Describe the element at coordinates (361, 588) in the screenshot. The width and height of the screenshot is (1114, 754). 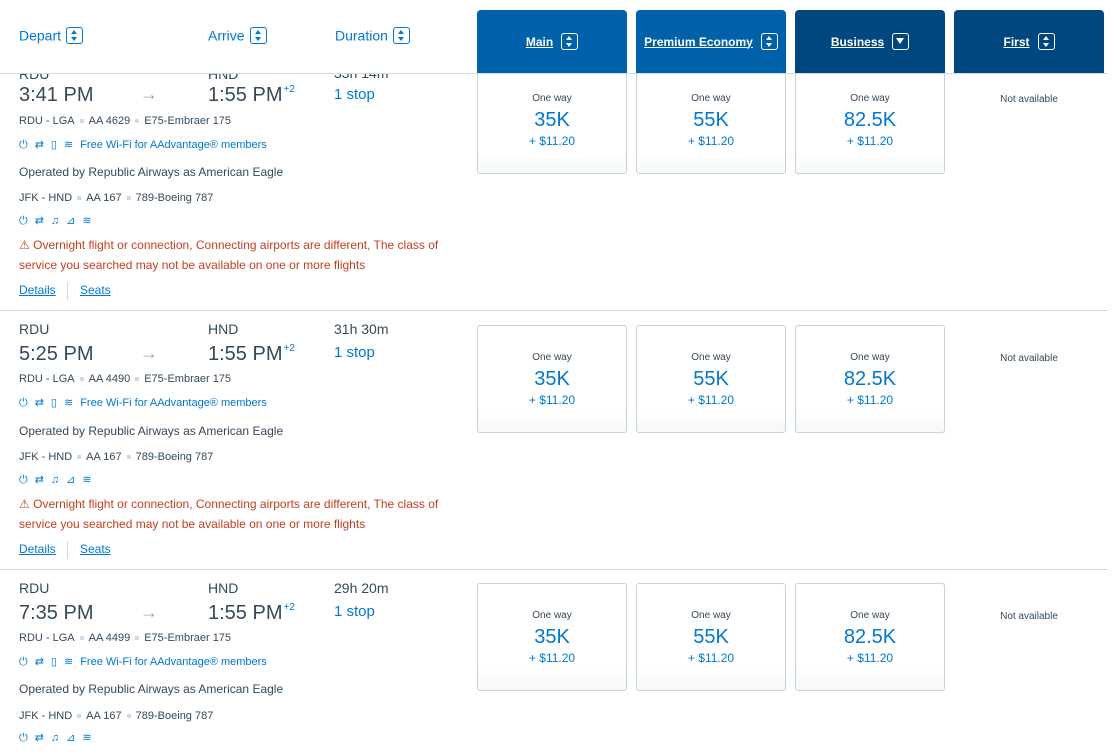
I see `duration: 29h 20m` at that location.